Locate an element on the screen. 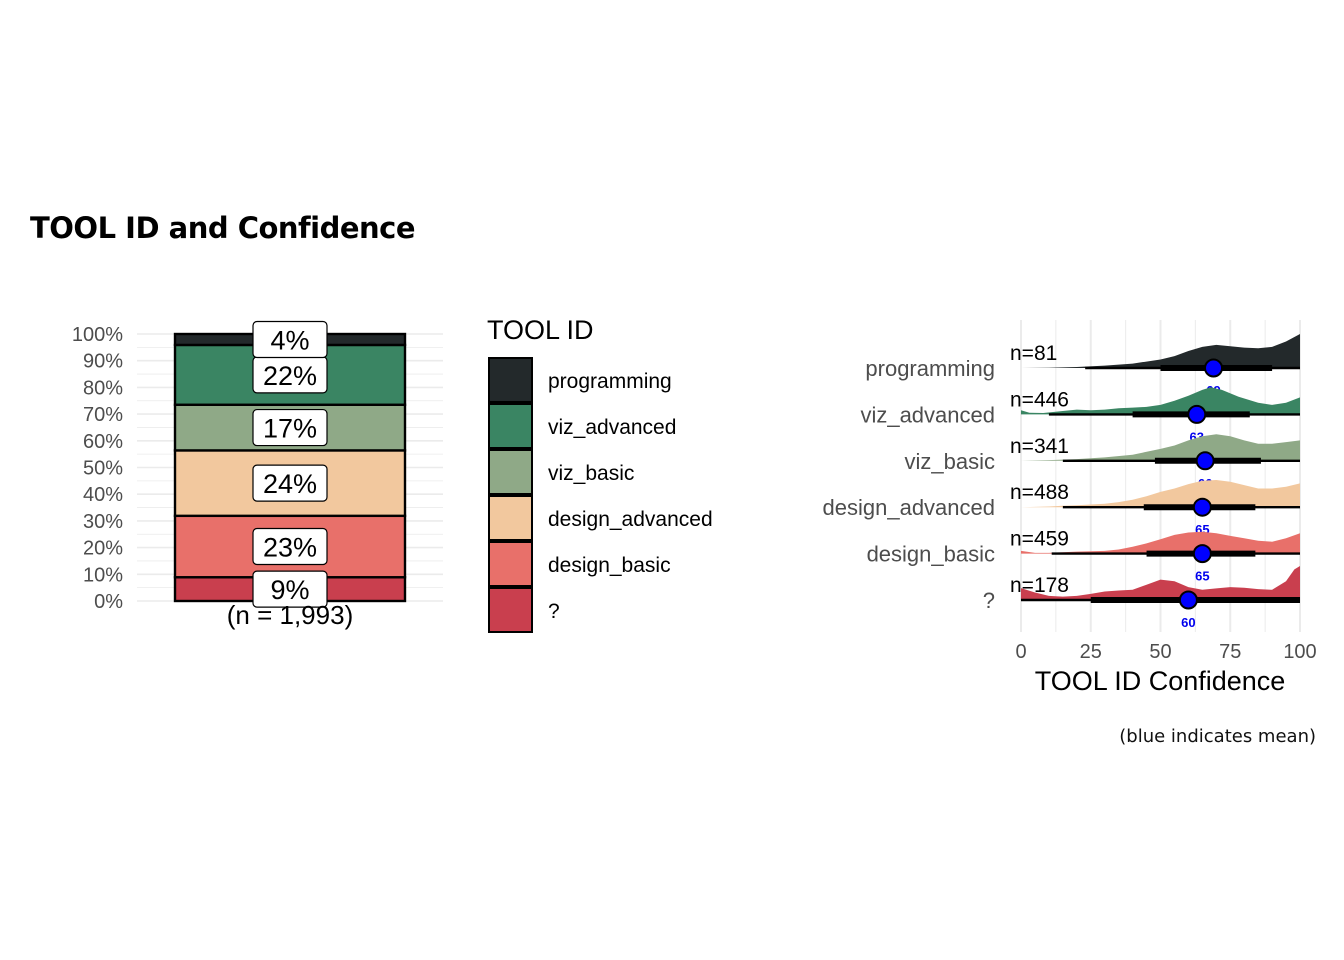  ridge-row: 65 design_basic n=459 is located at coordinates (1083, 556).